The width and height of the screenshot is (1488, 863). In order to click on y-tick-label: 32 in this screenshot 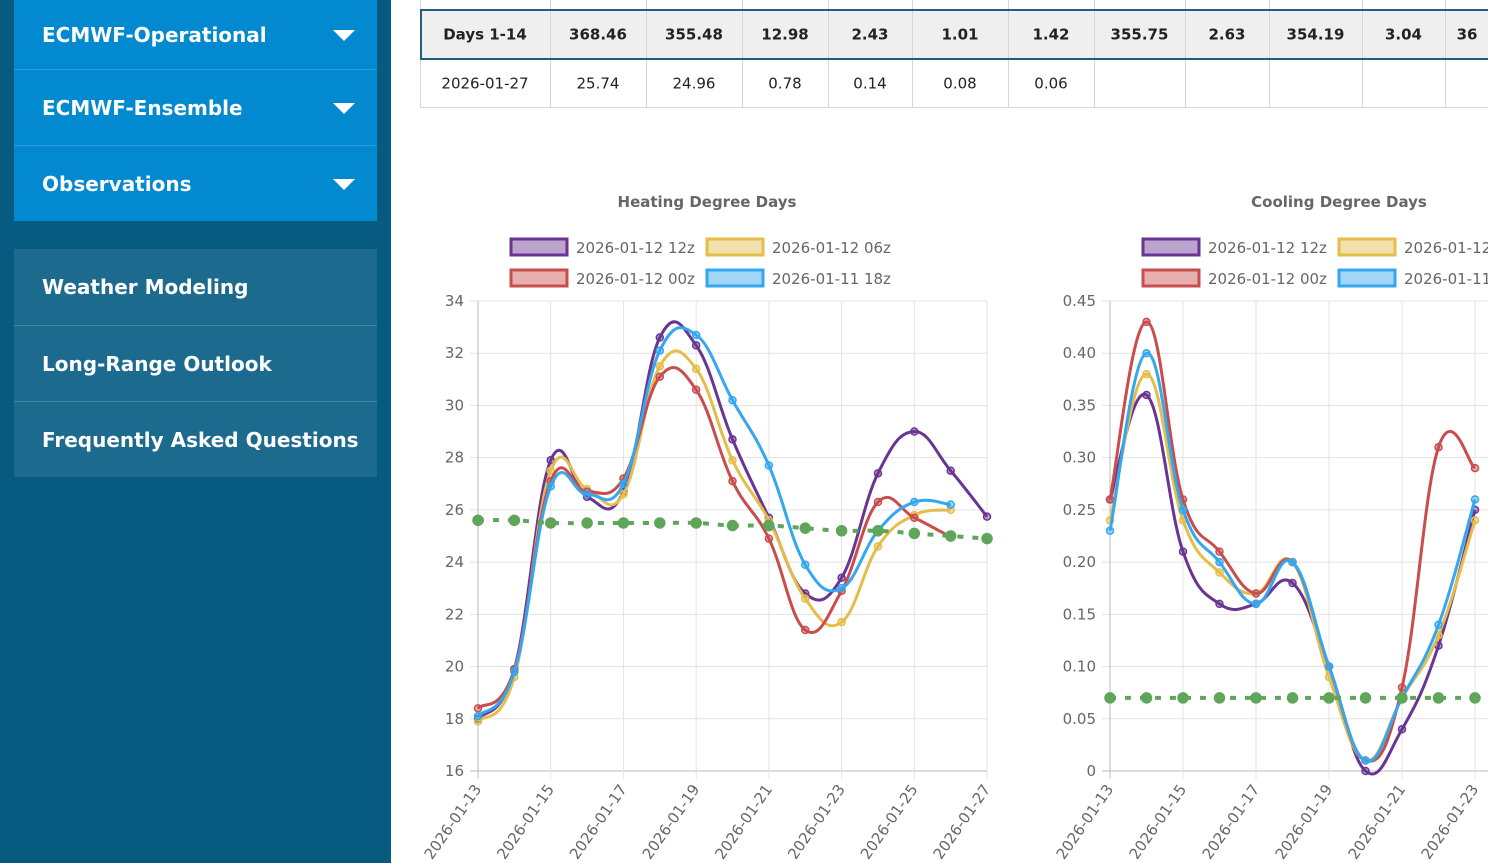, I will do `click(454, 353)`.